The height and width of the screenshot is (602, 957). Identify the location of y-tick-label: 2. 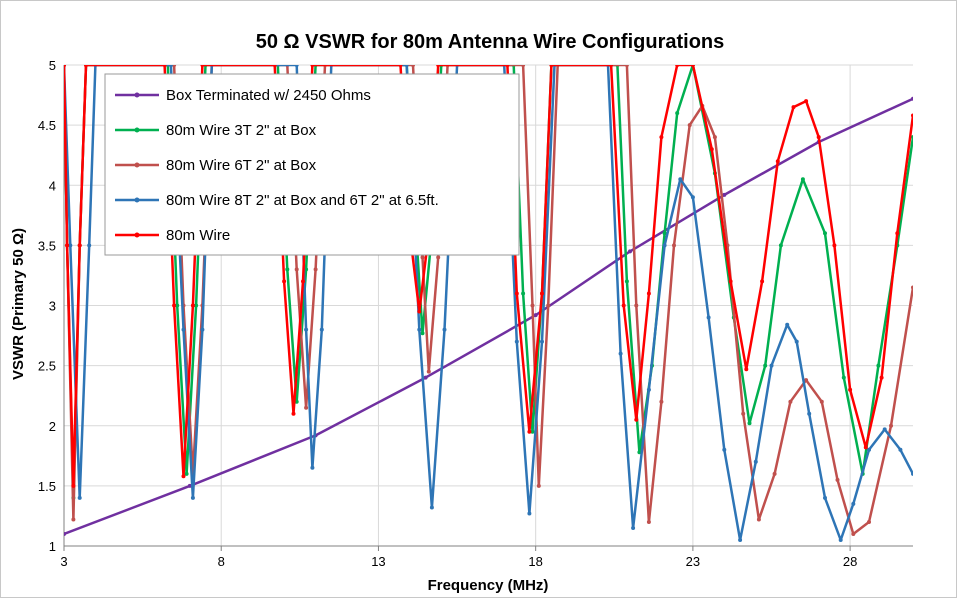
(52, 426).